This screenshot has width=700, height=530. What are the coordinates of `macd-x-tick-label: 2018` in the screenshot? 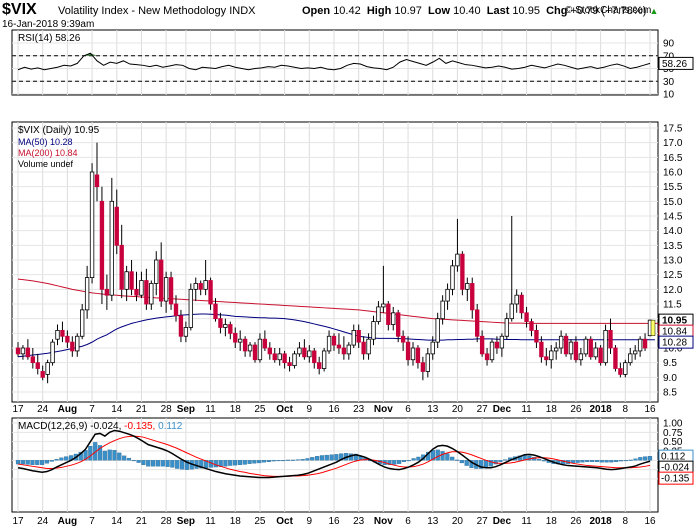 It's located at (601, 521).